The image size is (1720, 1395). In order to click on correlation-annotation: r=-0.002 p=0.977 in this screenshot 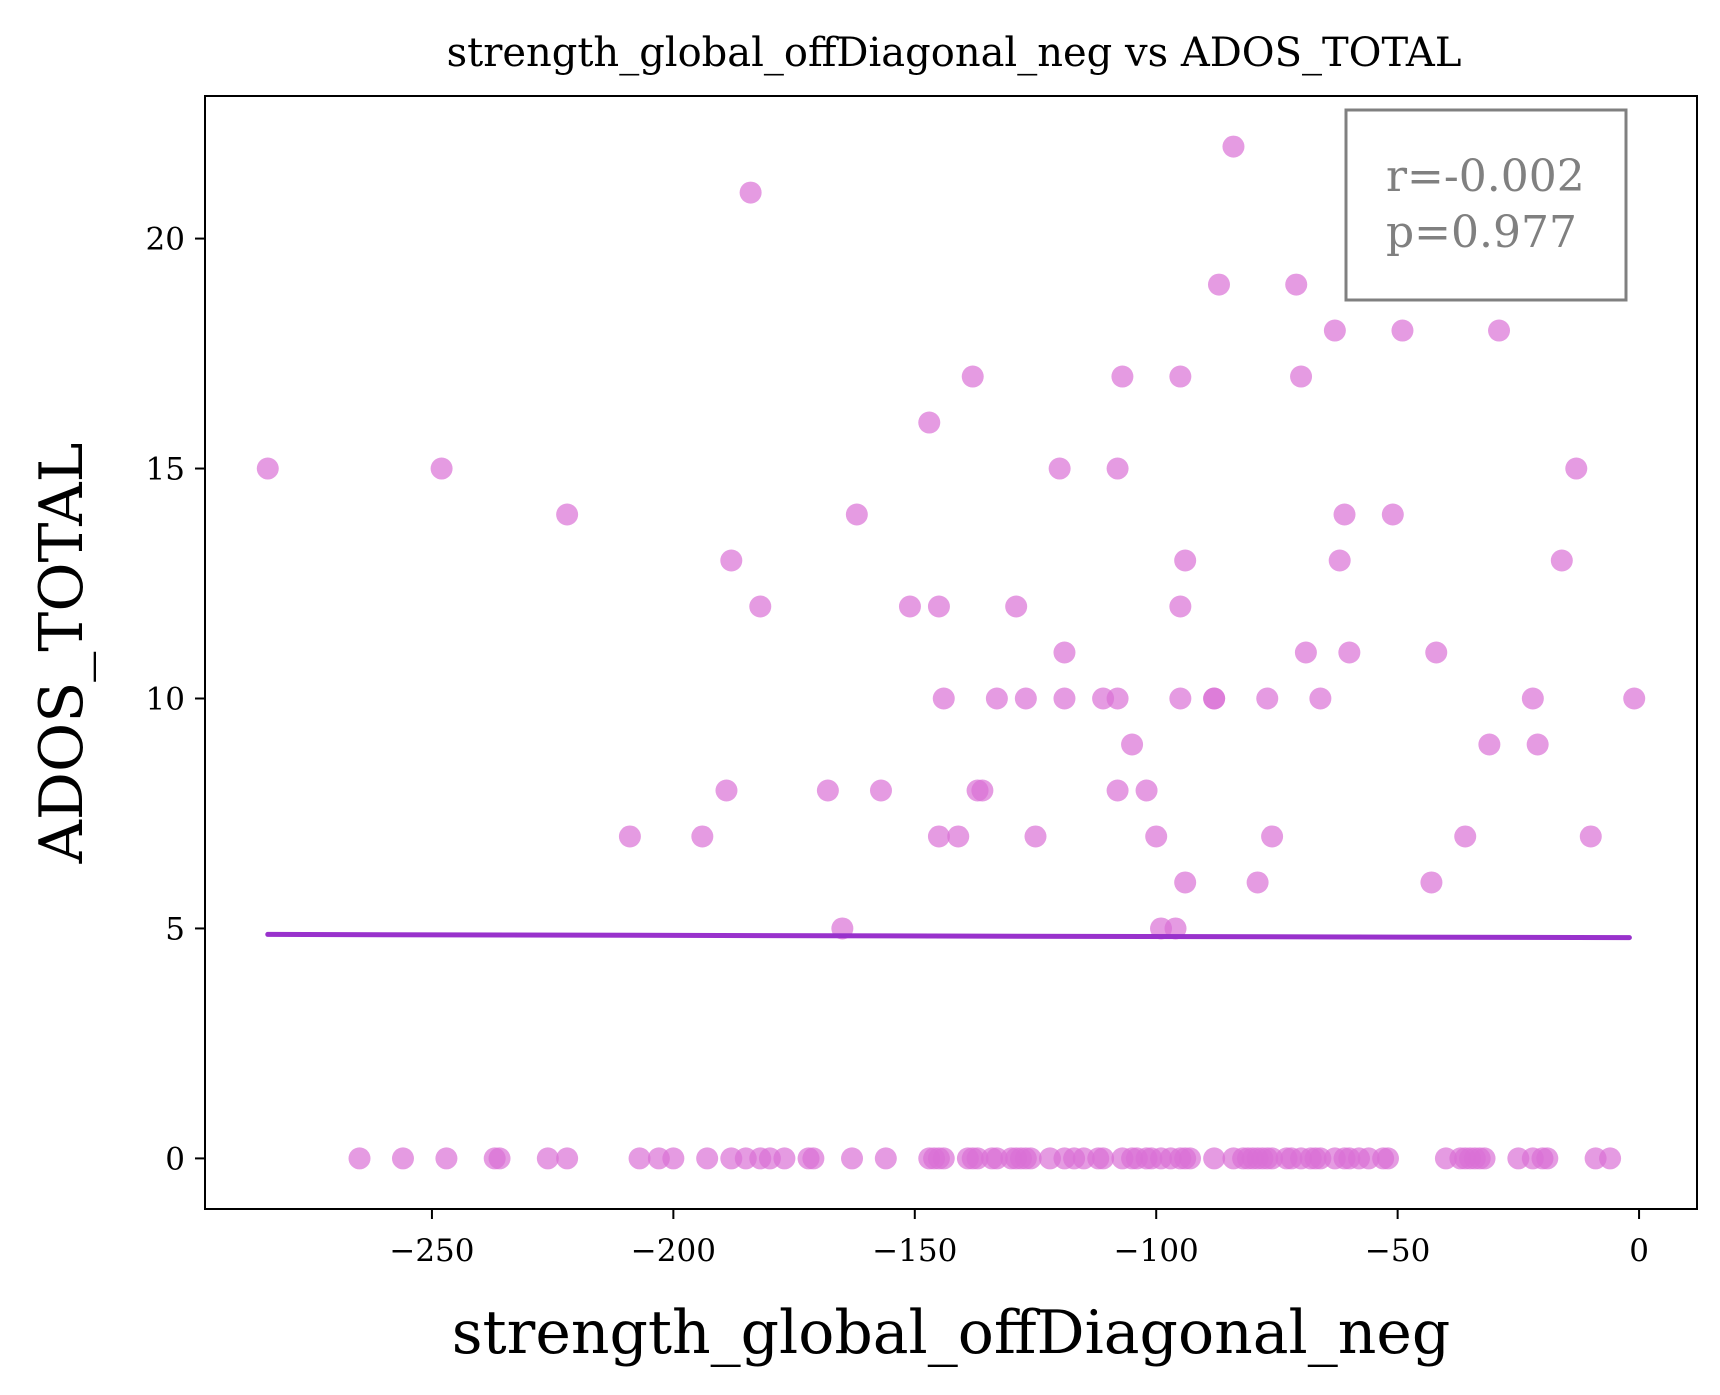, I will do `click(1486, 205)`.